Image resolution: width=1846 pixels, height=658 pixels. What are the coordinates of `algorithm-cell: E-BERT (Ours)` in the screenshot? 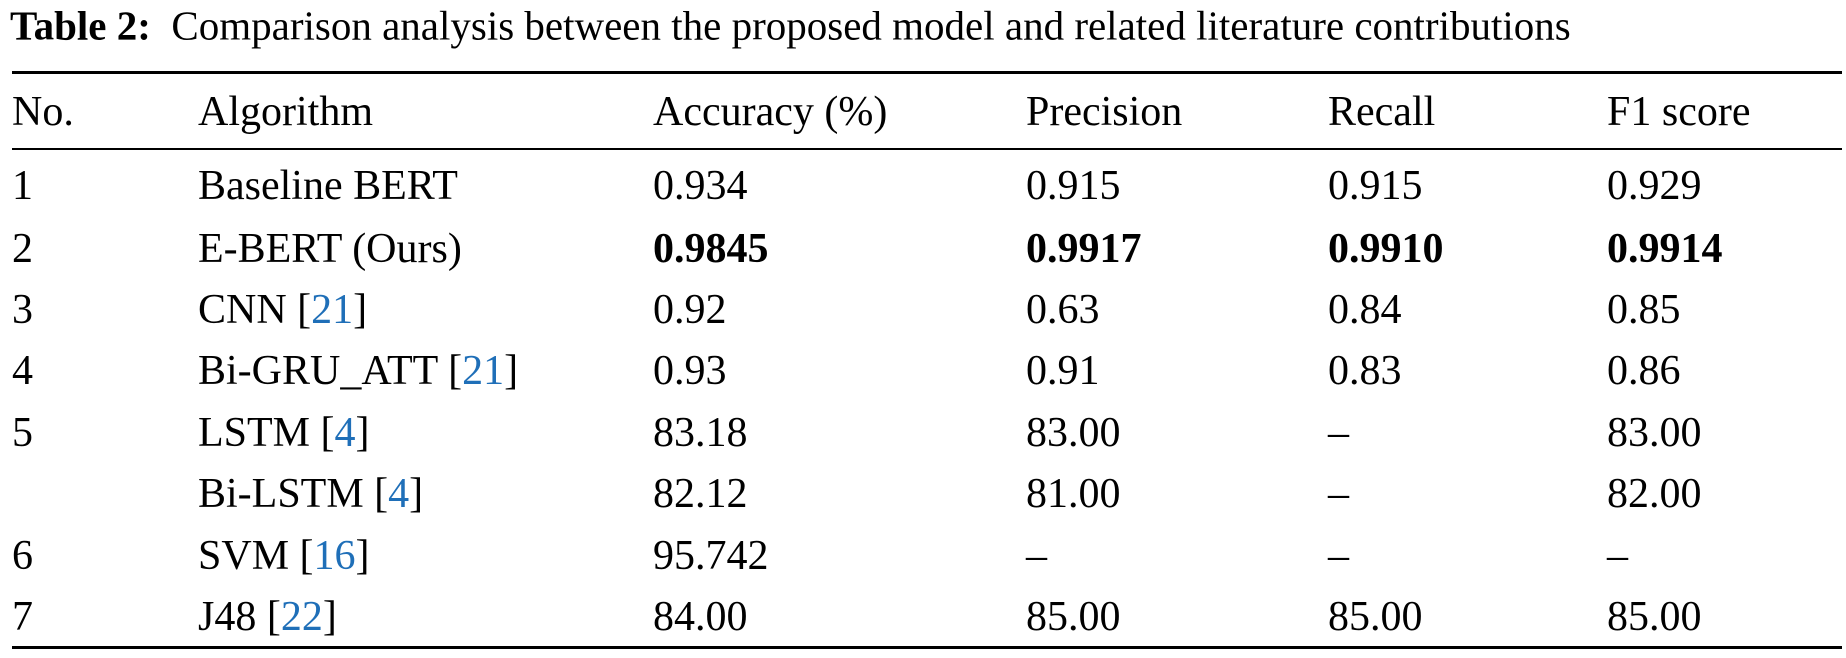 It's located at (330, 249).